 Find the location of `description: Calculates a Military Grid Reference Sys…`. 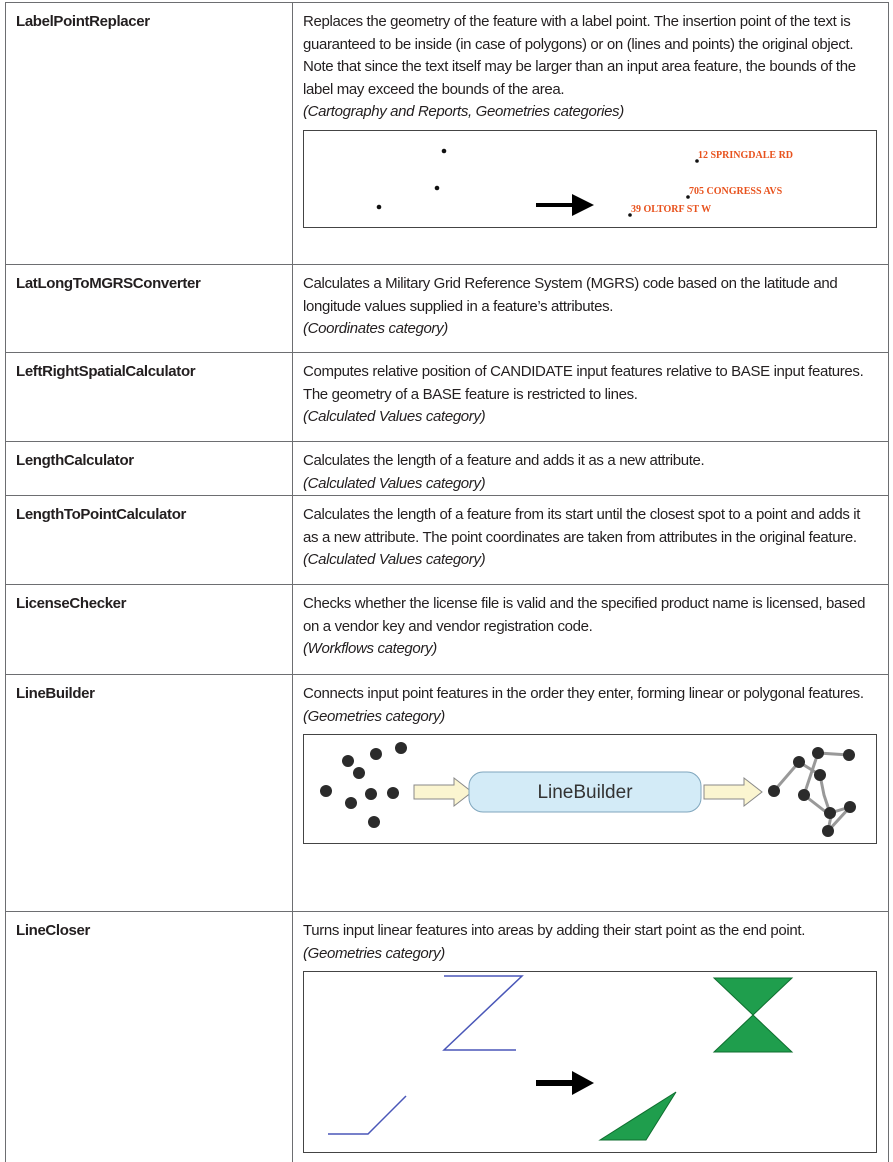

description: Calculates a Military Grid Reference Sys… is located at coordinates (570, 295).